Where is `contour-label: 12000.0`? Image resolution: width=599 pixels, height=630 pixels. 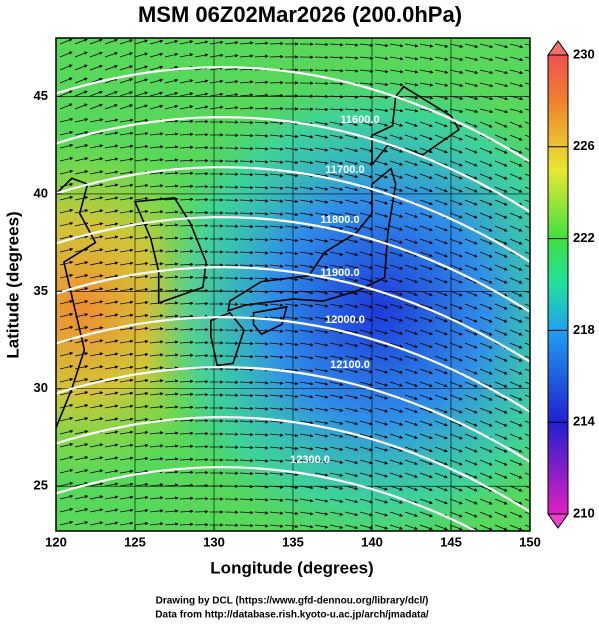 contour-label: 12000.0 is located at coordinates (345, 320).